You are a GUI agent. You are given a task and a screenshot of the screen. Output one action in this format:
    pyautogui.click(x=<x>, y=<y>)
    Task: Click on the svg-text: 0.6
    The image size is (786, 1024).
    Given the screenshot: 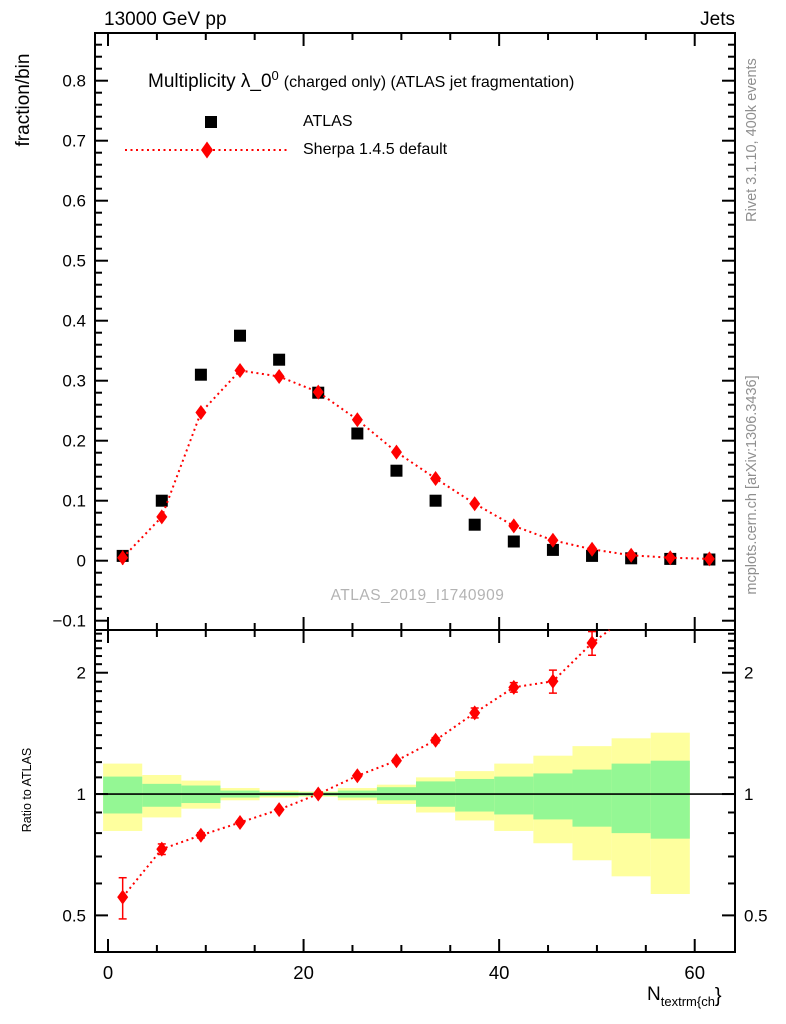 What is the action you would take?
    pyautogui.click(x=74, y=201)
    